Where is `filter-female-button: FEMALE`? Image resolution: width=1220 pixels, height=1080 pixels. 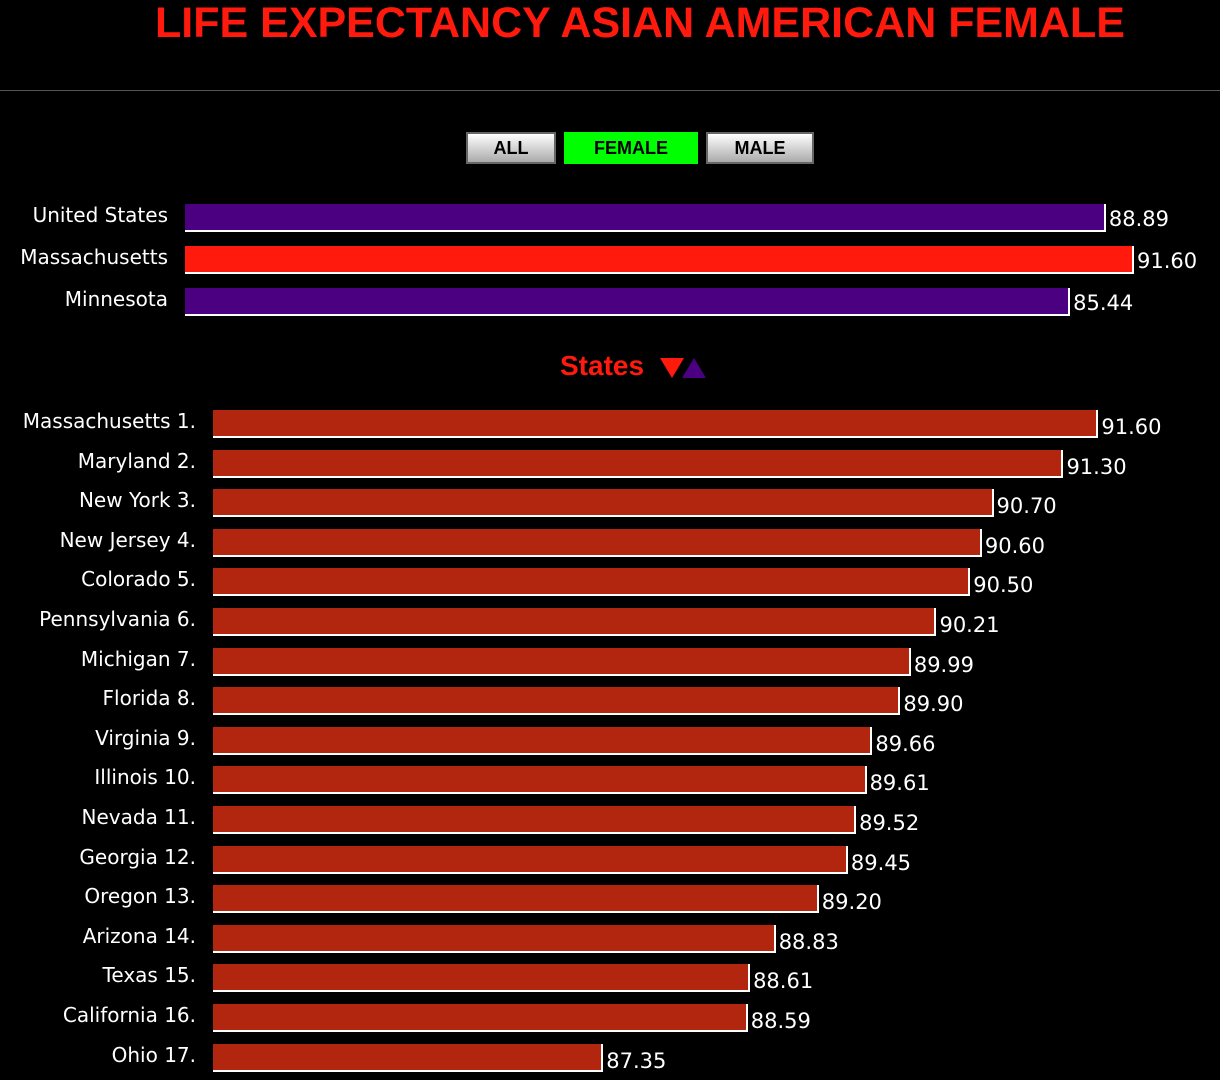 filter-female-button: FEMALE is located at coordinates (631, 148).